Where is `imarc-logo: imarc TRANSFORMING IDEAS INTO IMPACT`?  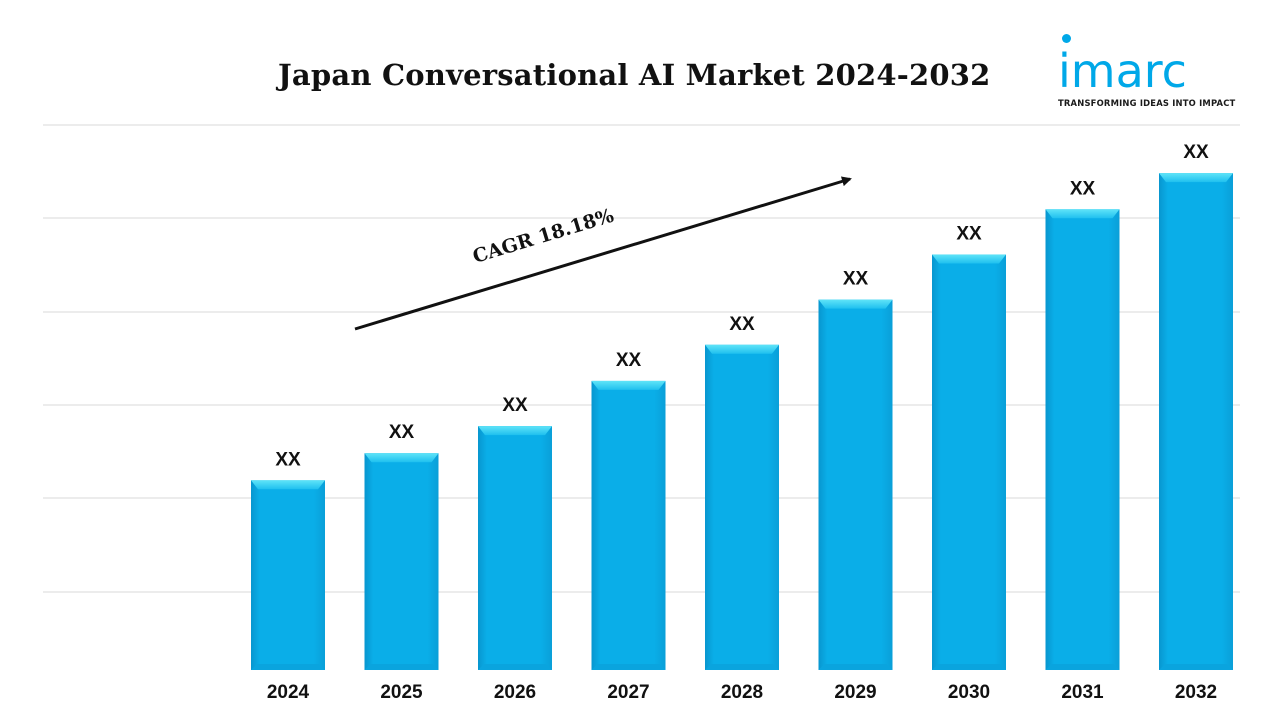
imarc-logo: imarc TRANSFORMING IDEAS INTO IMPACT is located at coordinates (1145, 70).